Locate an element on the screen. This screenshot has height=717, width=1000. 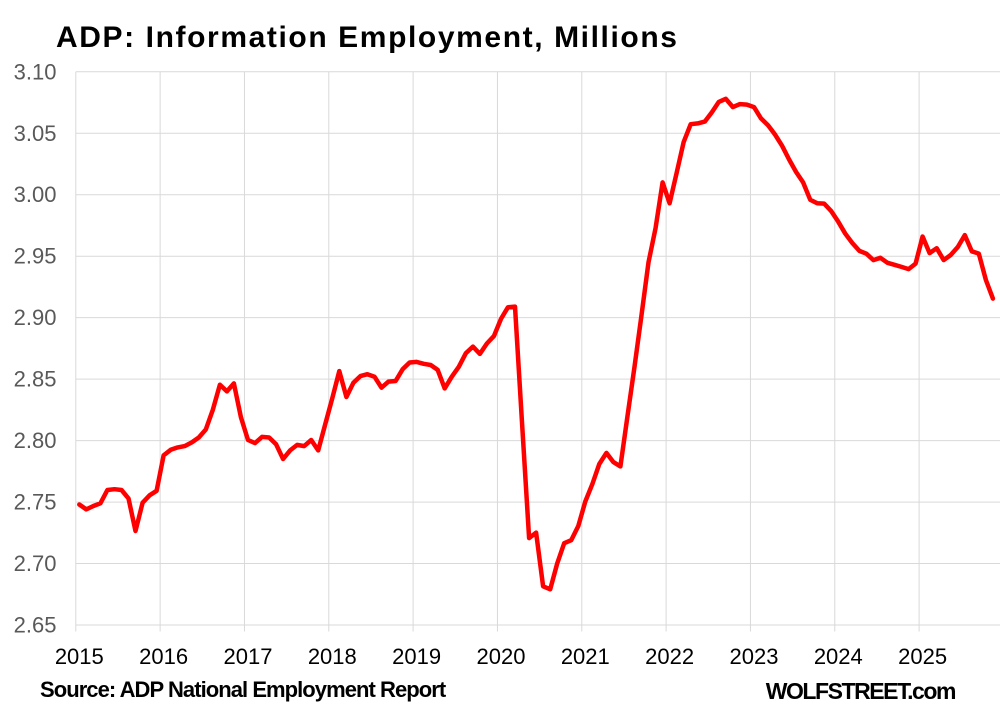
svg-text: 2.70 is located at coordinates (35, 563).